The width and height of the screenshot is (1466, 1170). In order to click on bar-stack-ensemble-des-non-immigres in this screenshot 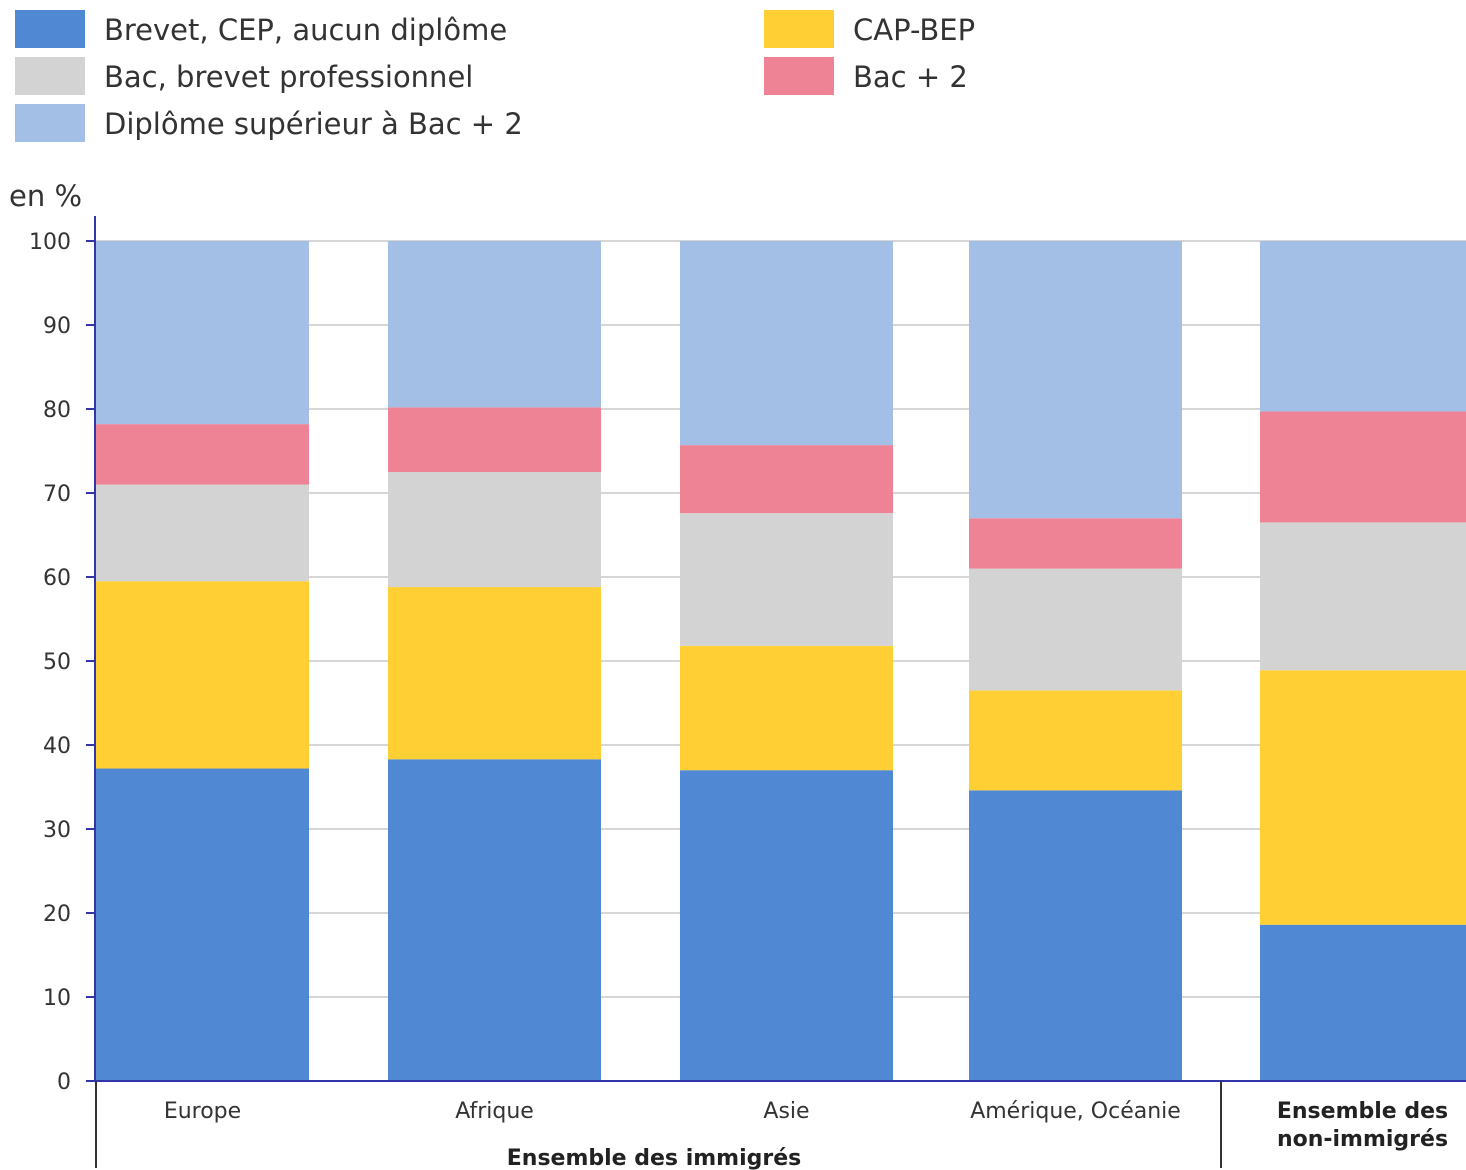, I will do `click(1363, 661)`.